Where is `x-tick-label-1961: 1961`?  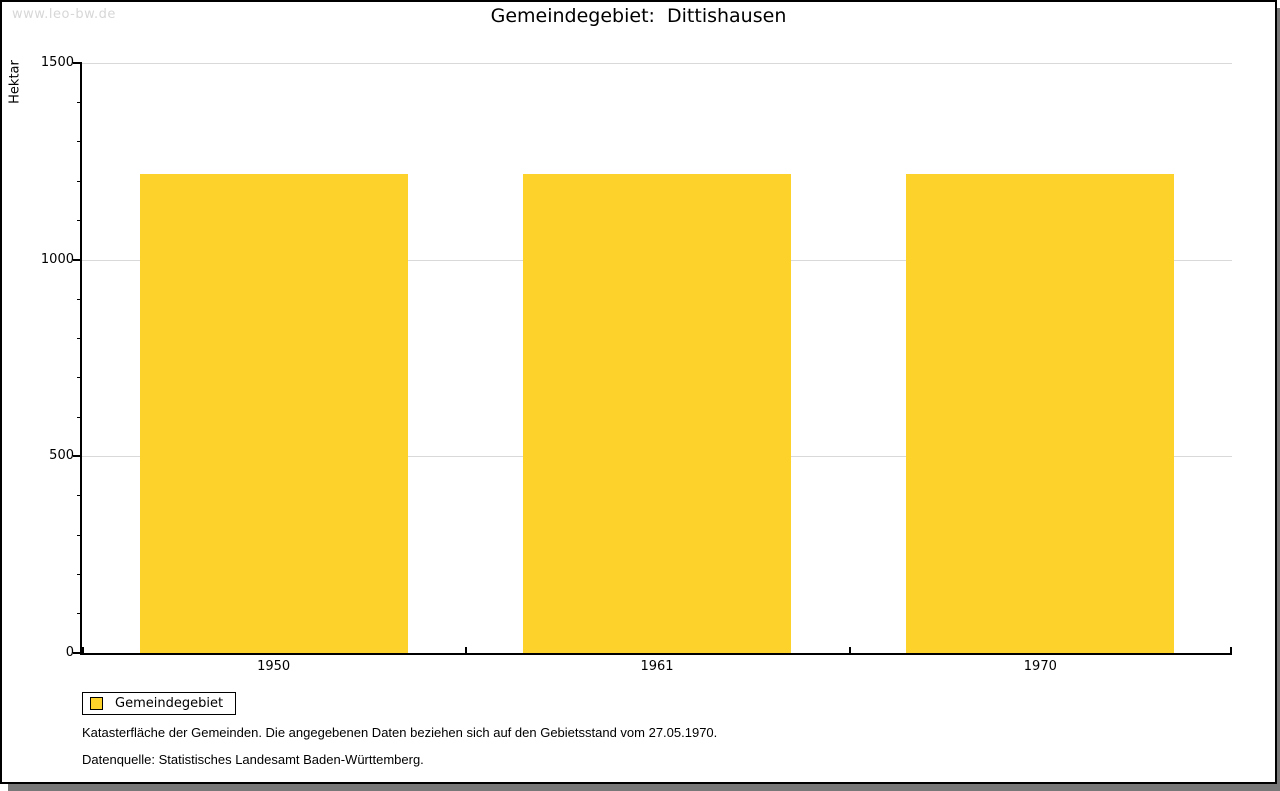 x-tick-label-1961: 1961 is located at coordinates (657, 666).